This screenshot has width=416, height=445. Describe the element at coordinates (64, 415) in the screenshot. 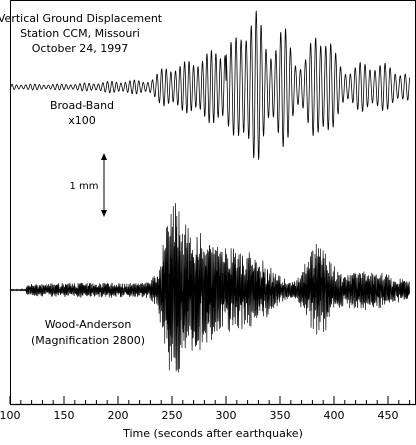

I see `x-tick-label: 150` at that location.